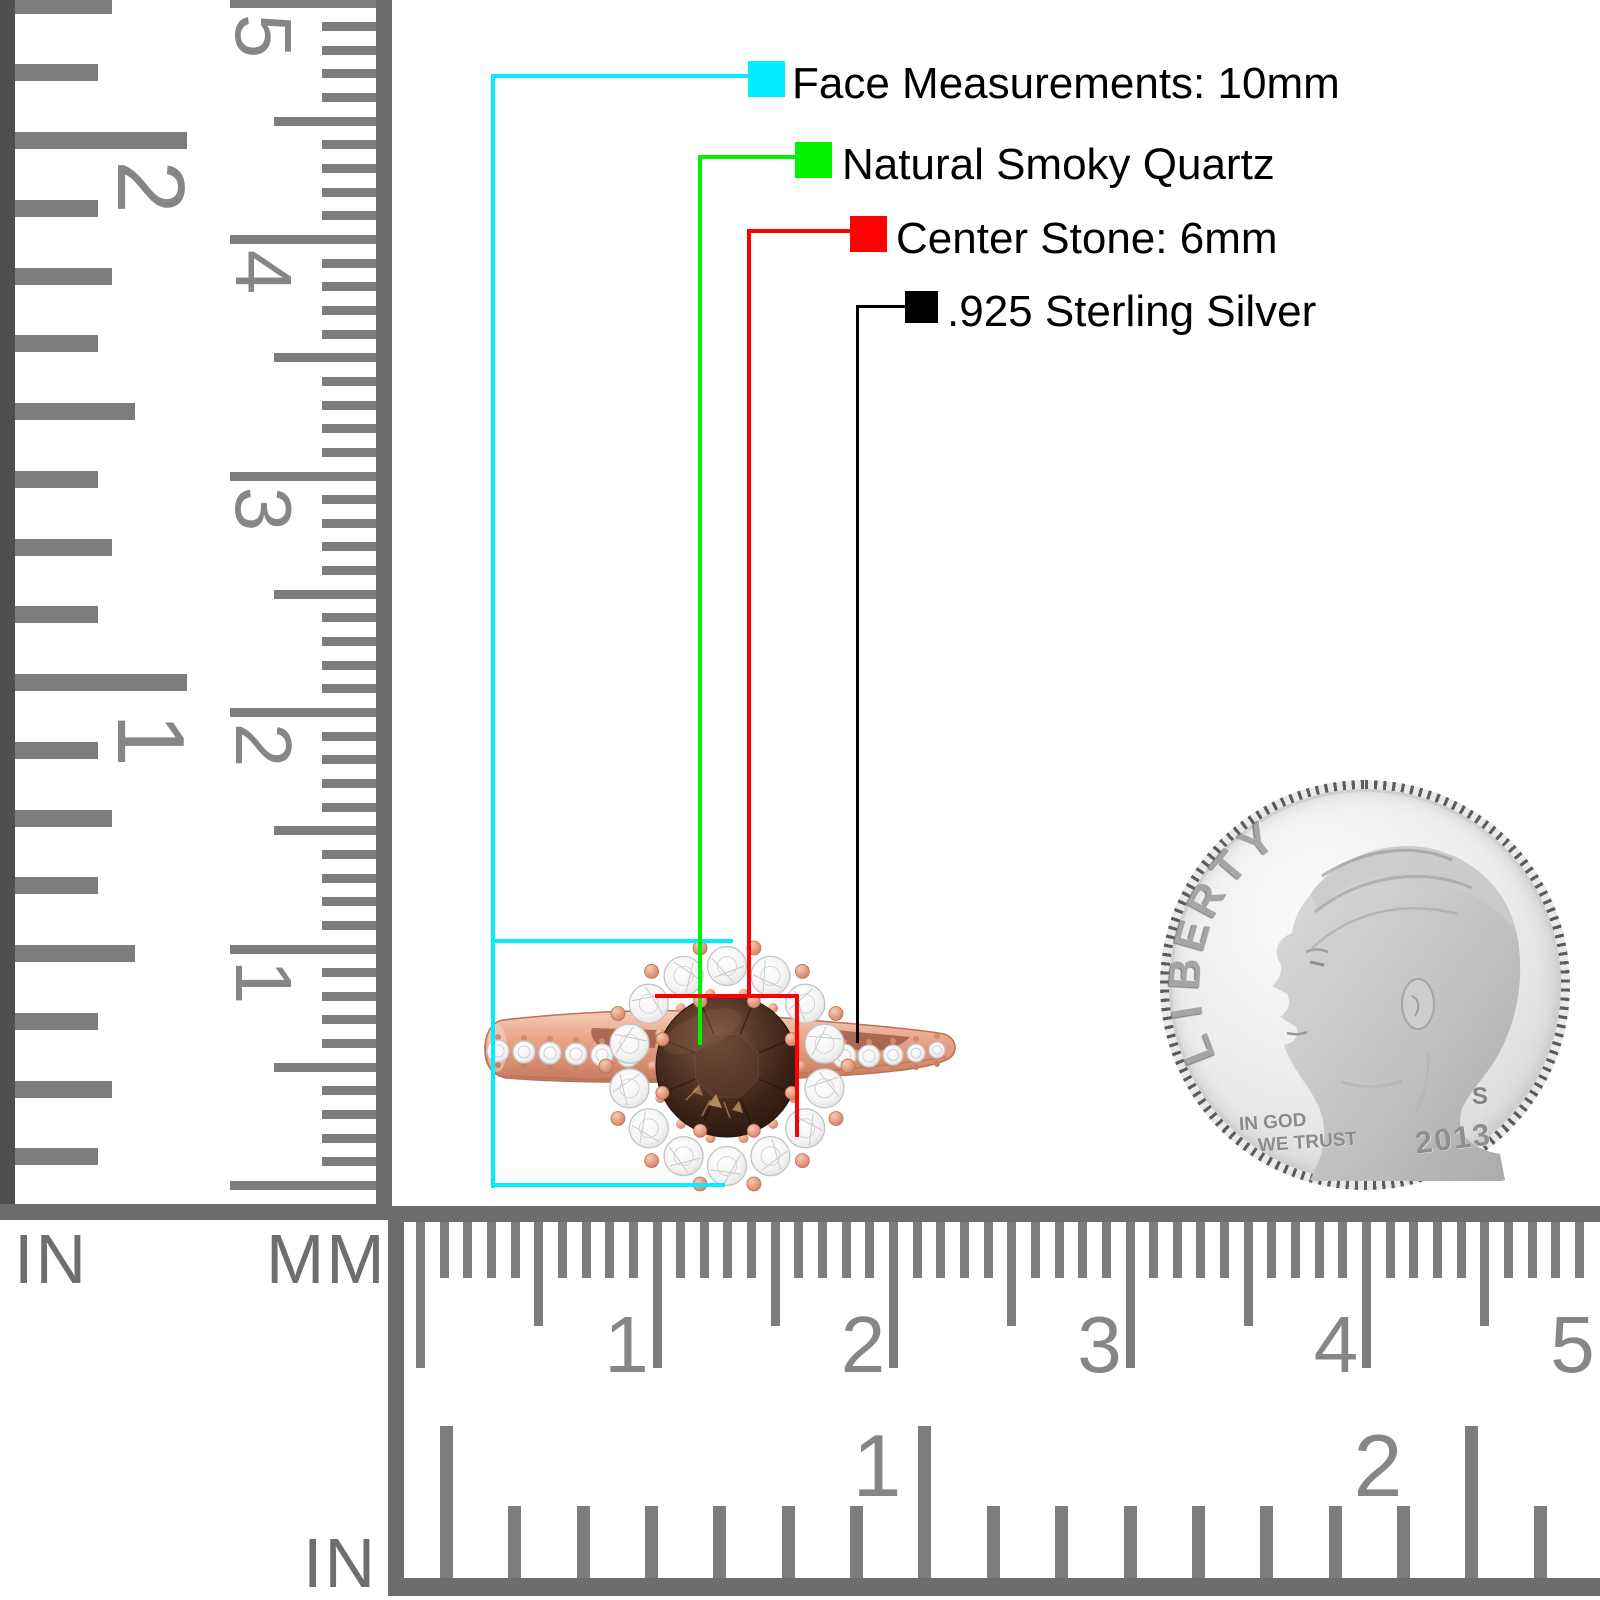  Describe the element at coordinates (700, 600) in the screenshot. I see `green-line-vertical` at that location.